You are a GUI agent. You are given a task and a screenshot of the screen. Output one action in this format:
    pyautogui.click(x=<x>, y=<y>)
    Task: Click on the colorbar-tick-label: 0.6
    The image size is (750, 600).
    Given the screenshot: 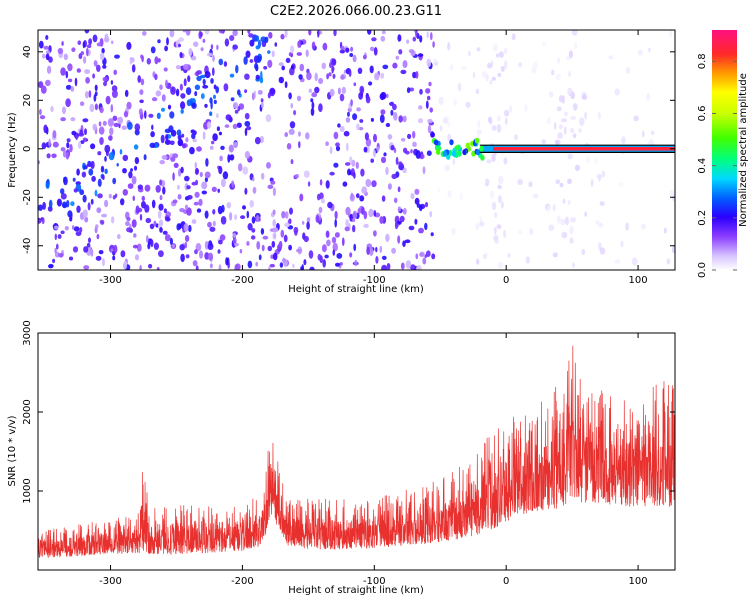 What is the action you would take?
    pyautogui.click(x=702, y=114)
    